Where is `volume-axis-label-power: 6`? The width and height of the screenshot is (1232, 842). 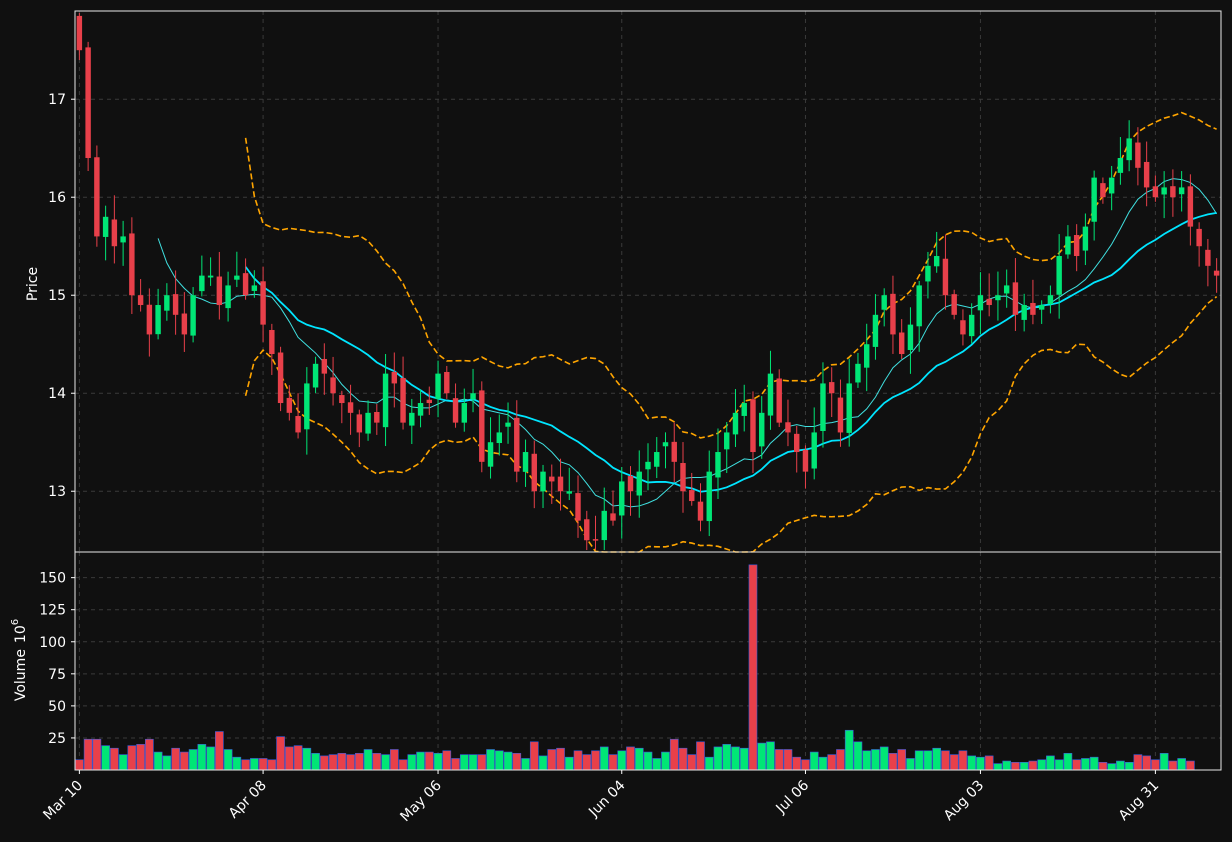
volume-axis-label-power: 6 is located at coordinates (15, 622).